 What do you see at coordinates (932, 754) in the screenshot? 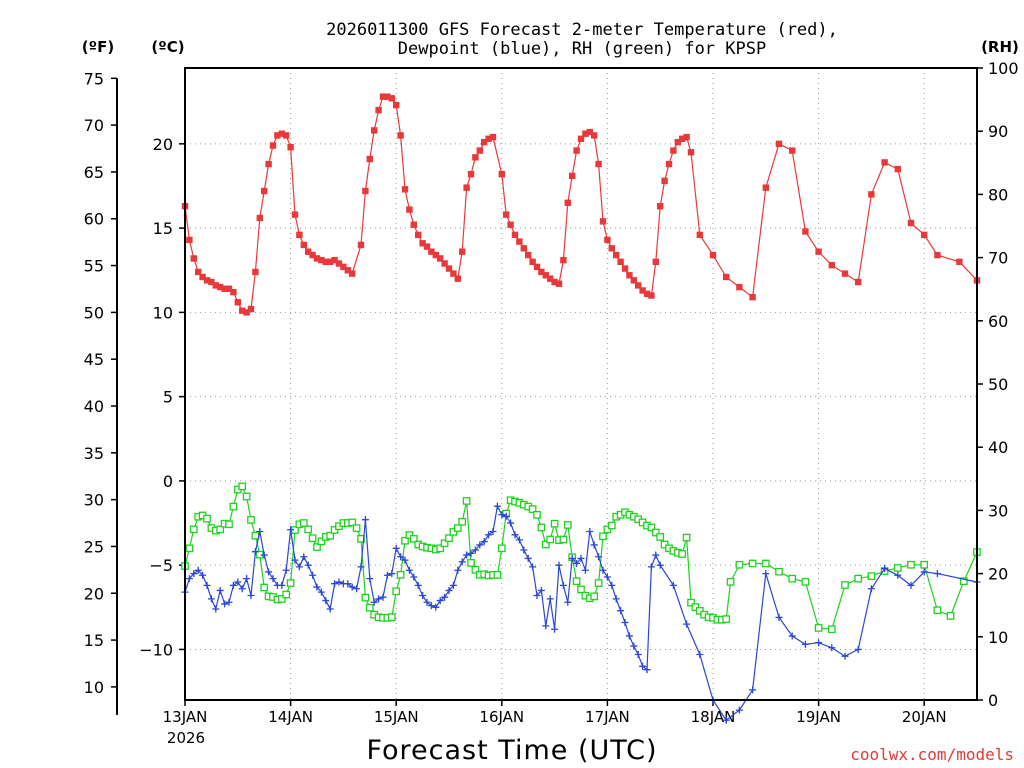
I see `credit-label: coolwx.com/models` at bounding box center [932, 754].